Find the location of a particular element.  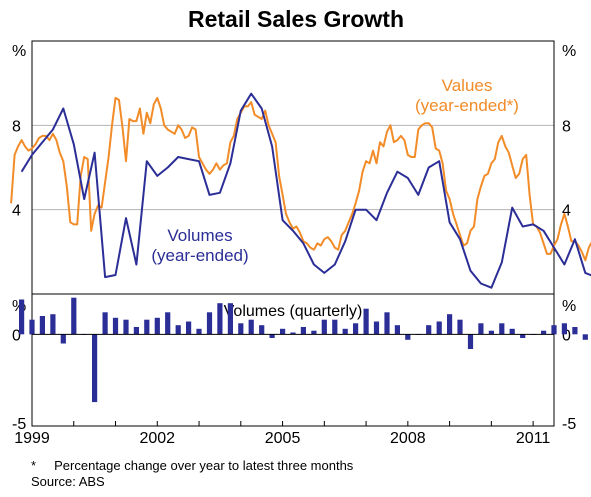

x-tick-label: 2002 is located at coordinates (157, 438).